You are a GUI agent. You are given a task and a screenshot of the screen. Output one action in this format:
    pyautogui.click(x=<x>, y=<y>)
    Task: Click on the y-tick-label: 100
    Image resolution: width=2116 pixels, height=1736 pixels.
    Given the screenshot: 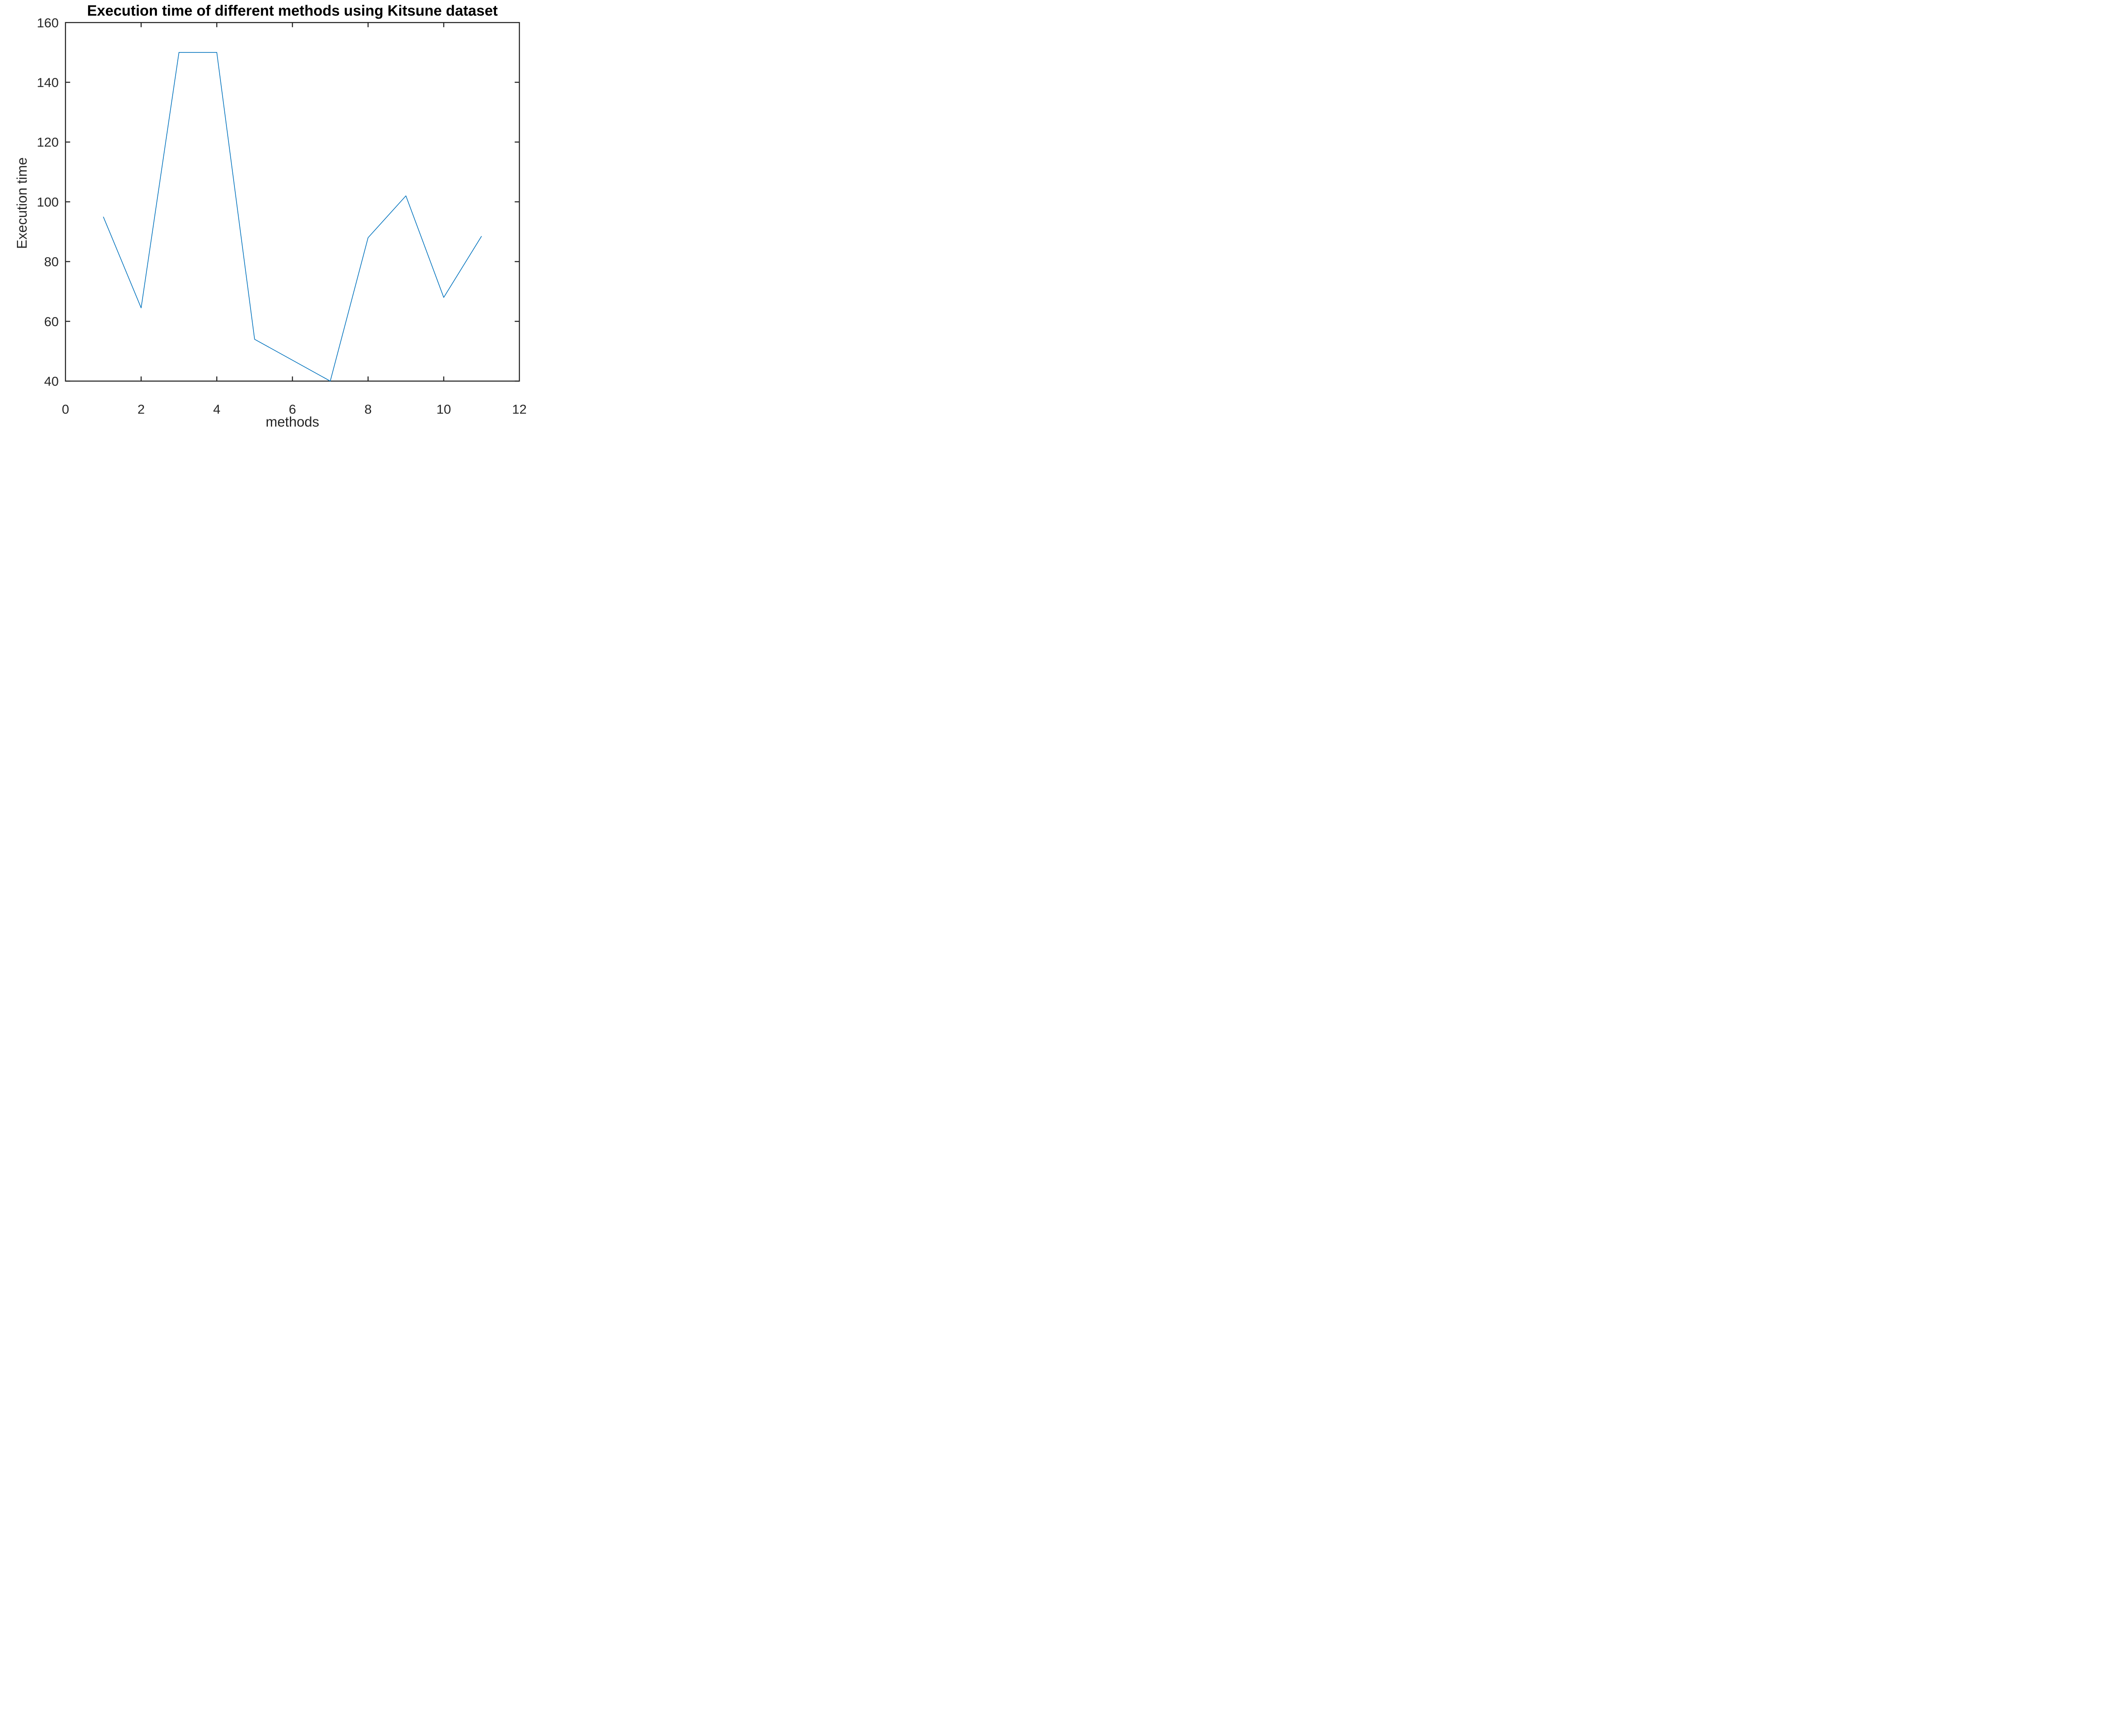 What is the action you would take?
    pyautogui.click(x=48, y=202)
    